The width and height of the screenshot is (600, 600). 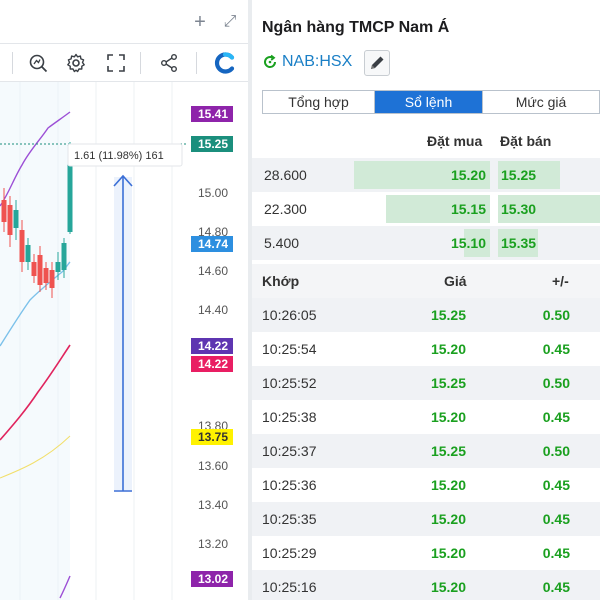 What do you see at coordinates (213, 271) in the screenshot?
I see `price-axis-label: 14.60` at bounding box center [213, 271].